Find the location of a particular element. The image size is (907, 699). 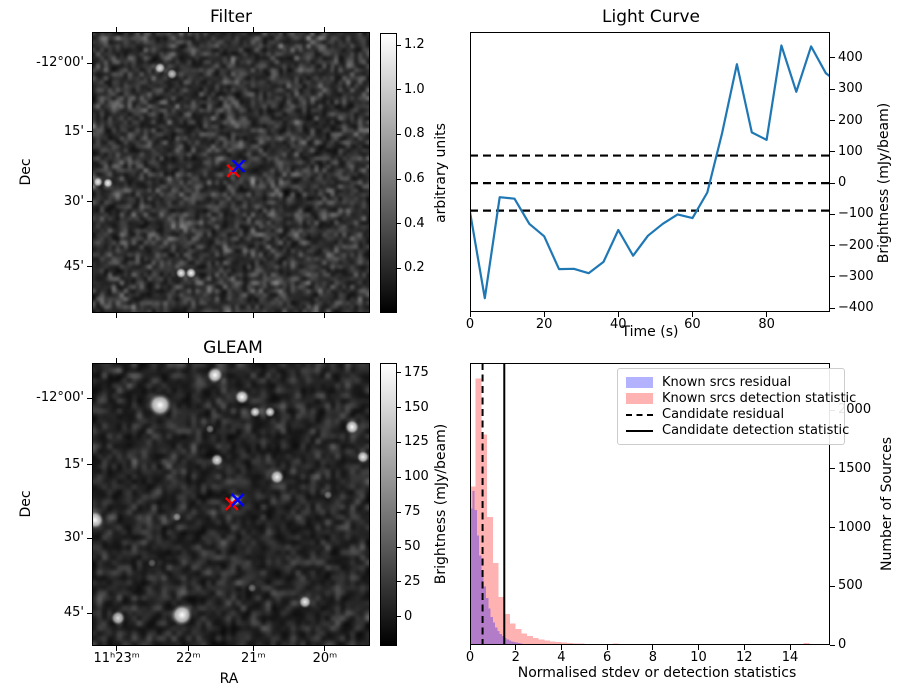

brightness-tick-label: 200 is located at coordinates (850, 120).